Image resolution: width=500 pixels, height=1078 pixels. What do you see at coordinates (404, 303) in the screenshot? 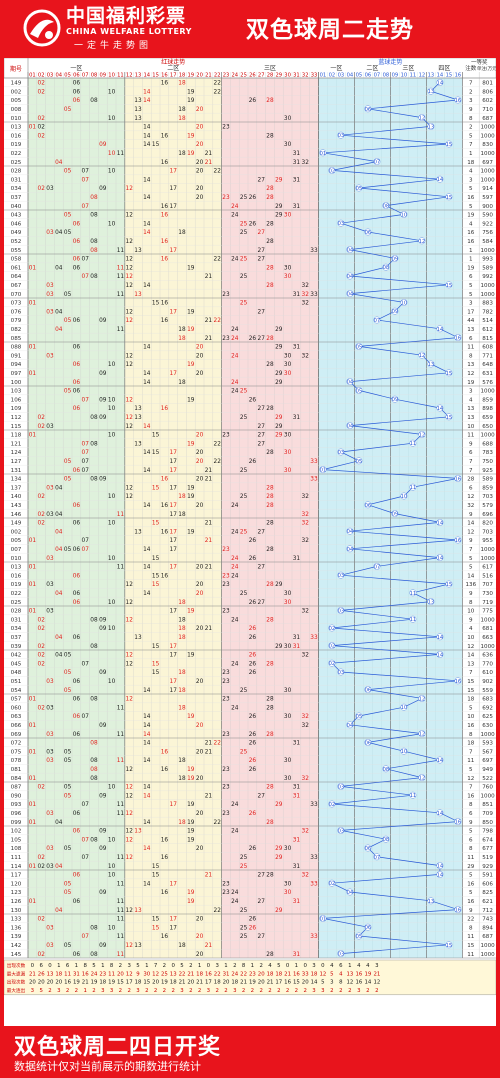
I see `blue-ball-number: 10` at bounding box center [404, 303].